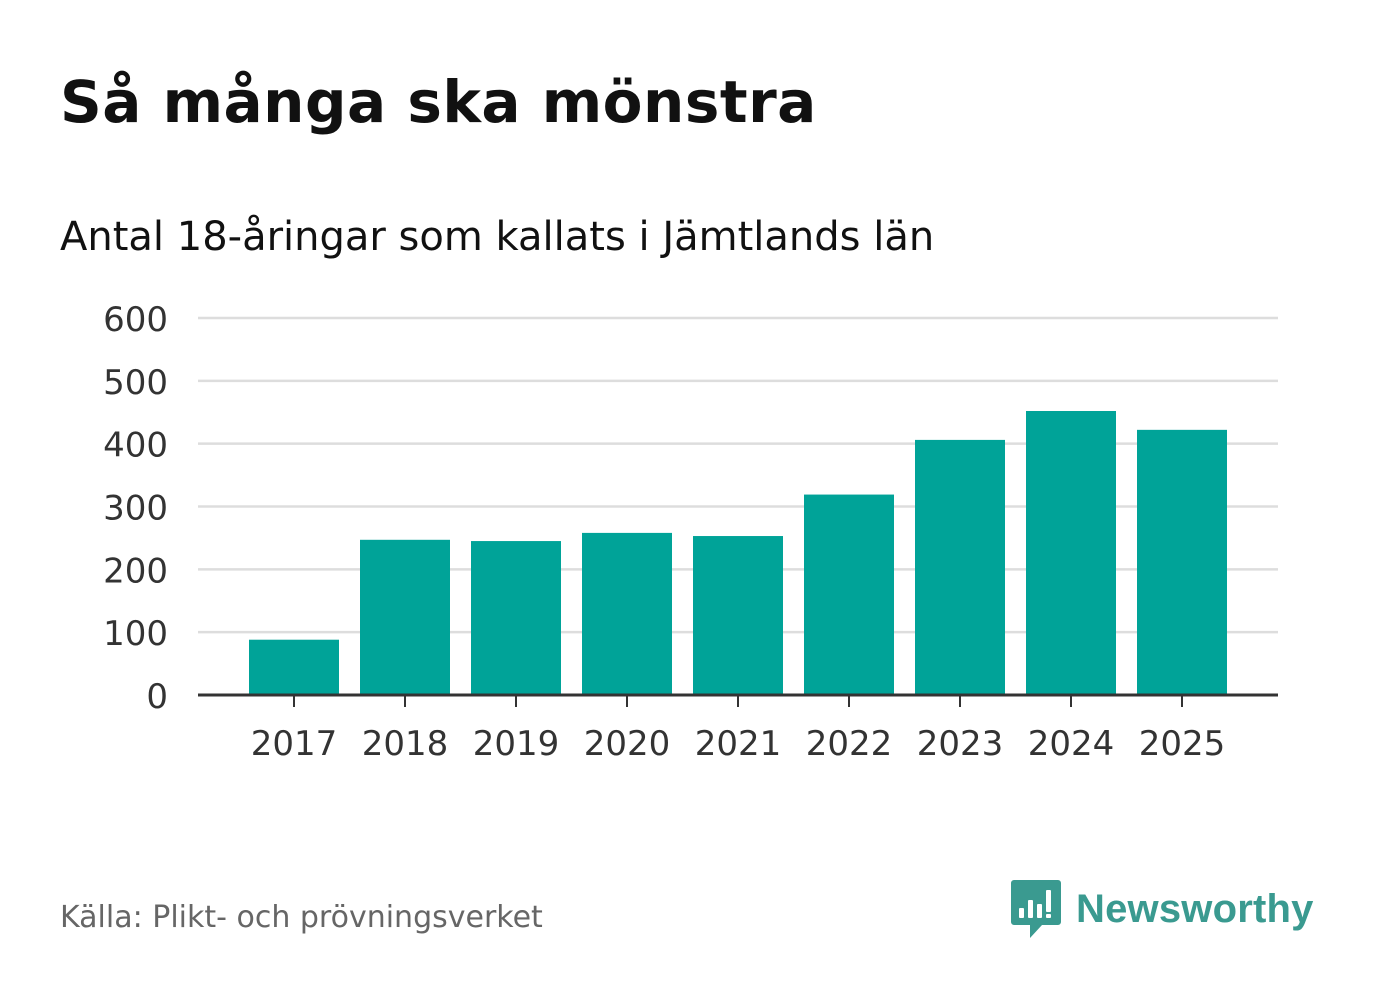 The height and width of the screenshot is (999, 1382). What do you see at coordinates (738, 615) in the screenshot?
I see `bar-2021` at bounding box center [738, 615].